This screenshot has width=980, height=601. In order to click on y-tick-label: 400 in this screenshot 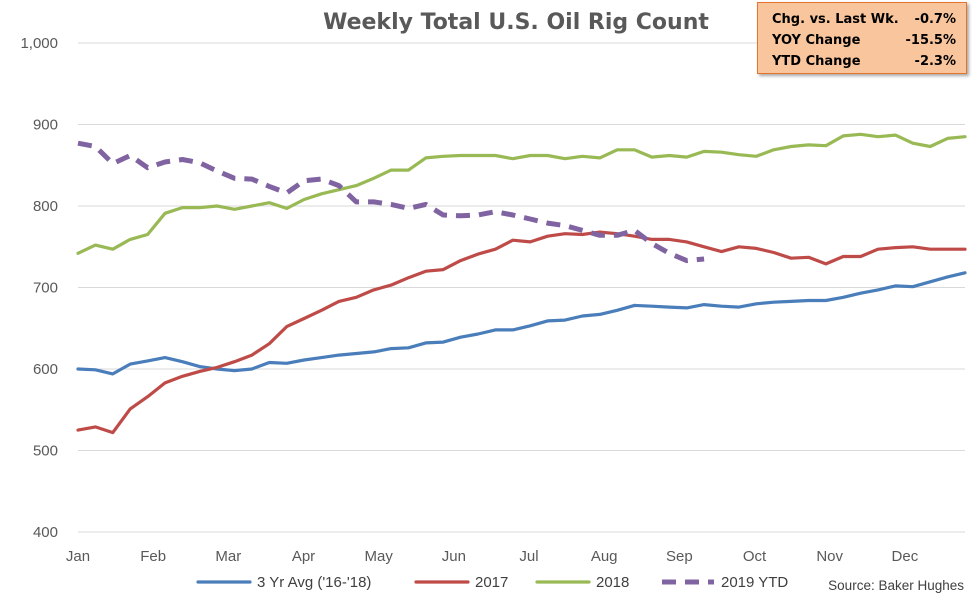, I will do `click(45, 532)`.